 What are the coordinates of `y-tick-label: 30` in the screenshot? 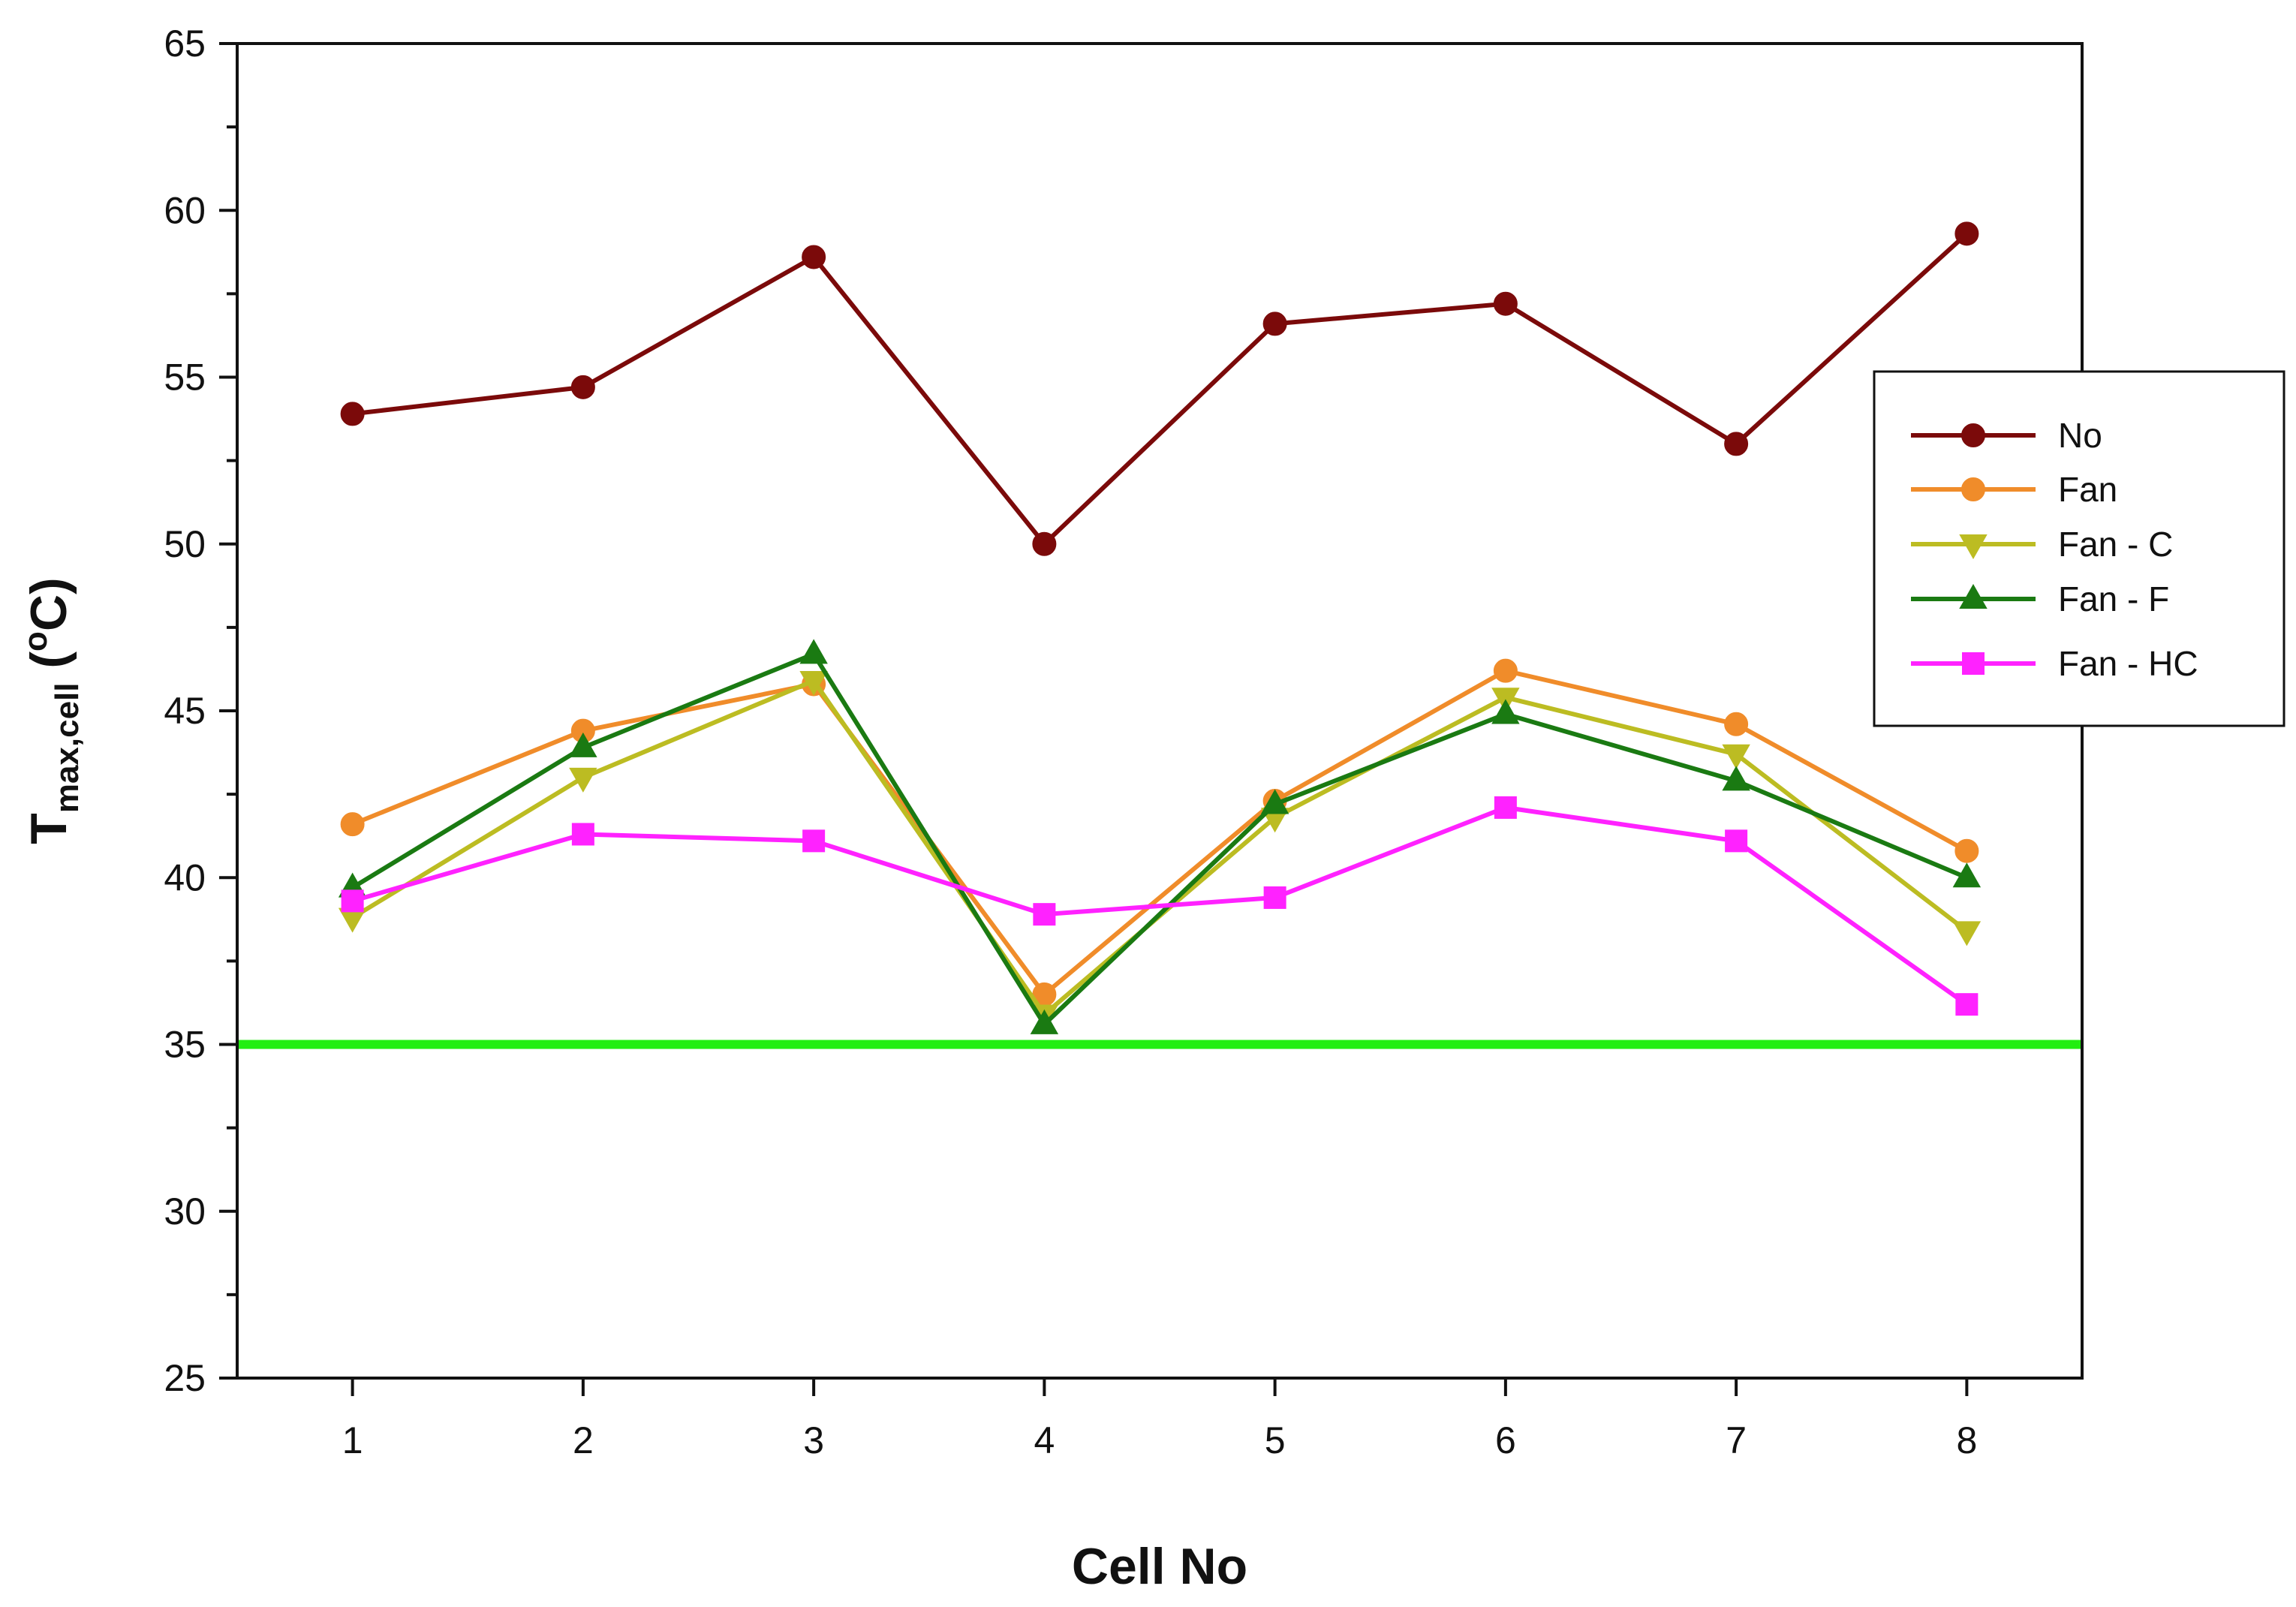 It's located at (185, 1211).